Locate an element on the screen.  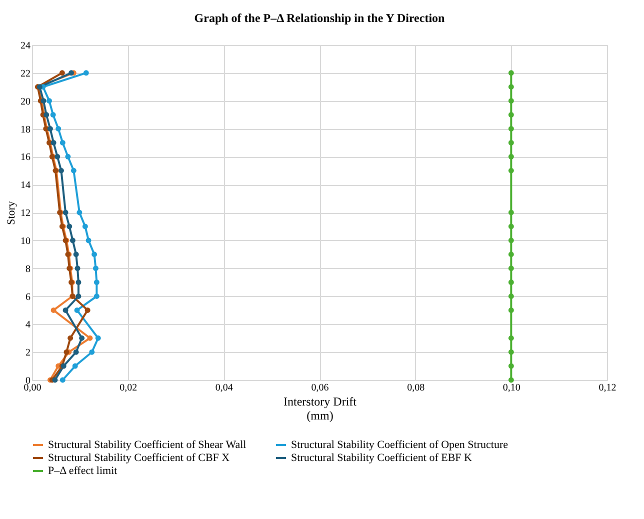
legend-label: Structural Stability Coefficient of CBF X is located at coordinates (139, 458).